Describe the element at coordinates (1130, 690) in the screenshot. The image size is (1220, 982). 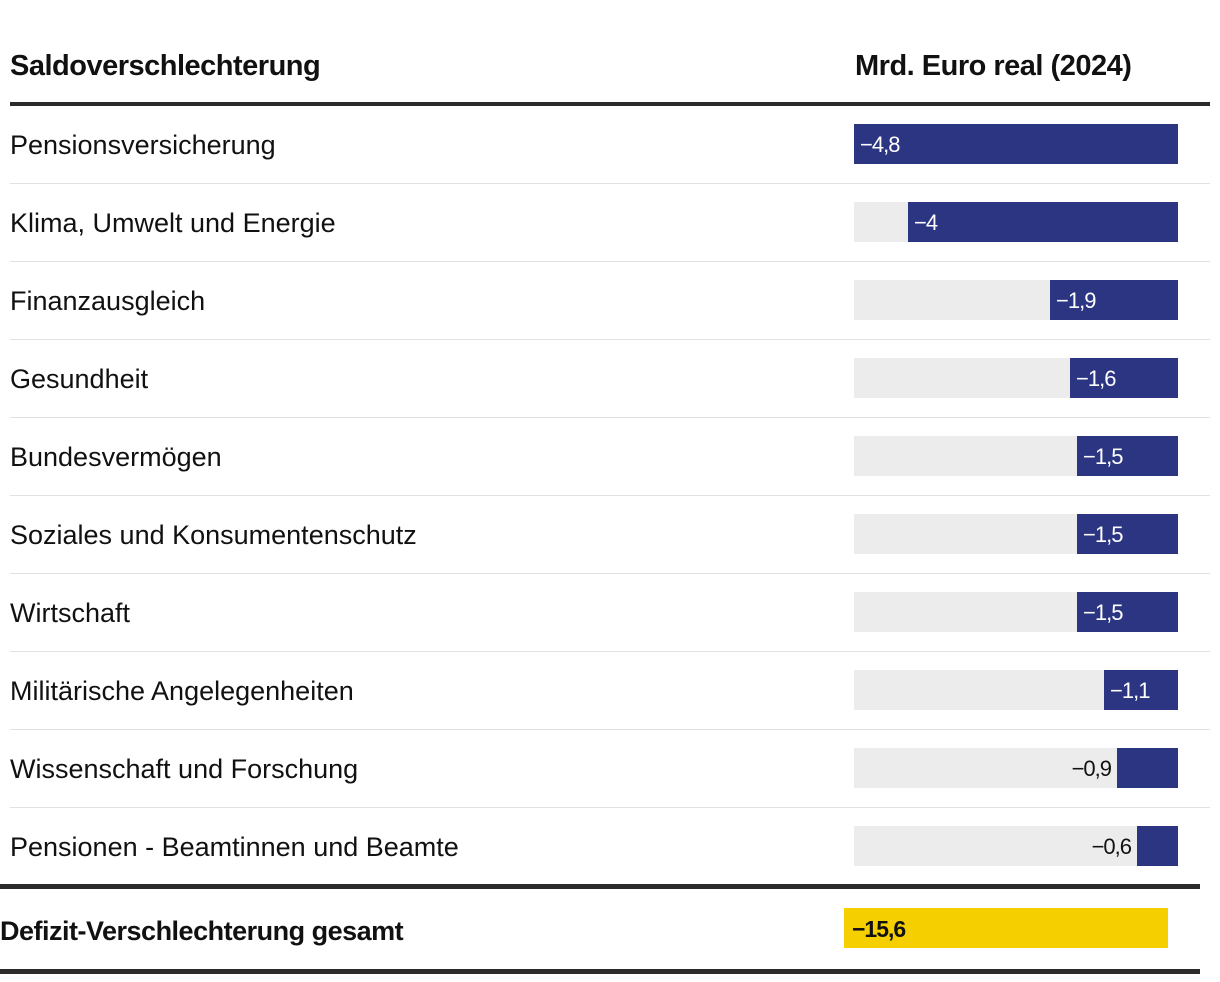
I see `value-label: −1,1` at that location.